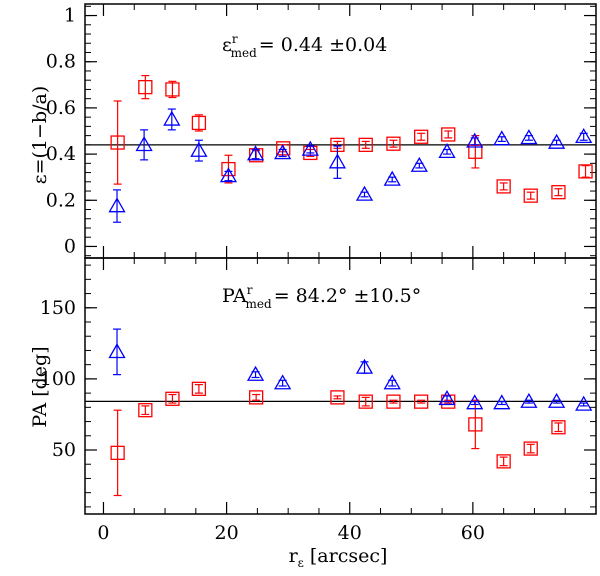 The width and height of the screenshot is (600, 576). I want to click on xlabel-sub: ε, so click(301, 563).